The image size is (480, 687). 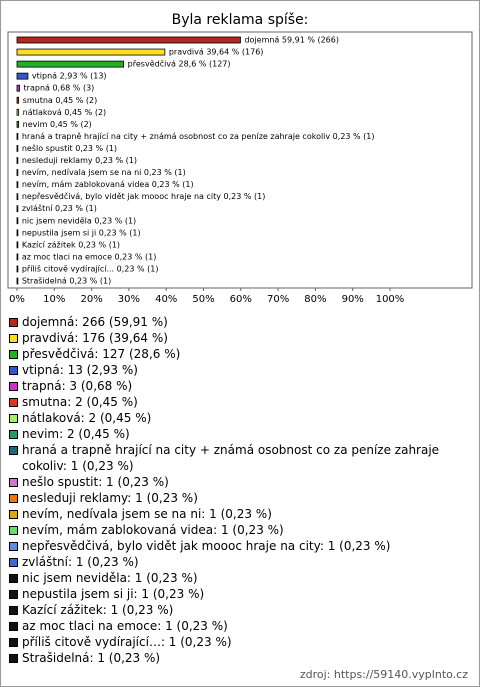 I want to click on legend-label: vtipná: 13 (2,93 %), so click(x=80, y=370).